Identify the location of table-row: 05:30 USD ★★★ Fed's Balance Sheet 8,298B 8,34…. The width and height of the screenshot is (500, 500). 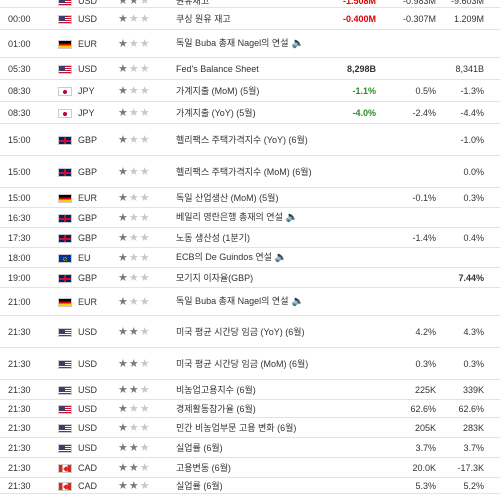
(250, 68).